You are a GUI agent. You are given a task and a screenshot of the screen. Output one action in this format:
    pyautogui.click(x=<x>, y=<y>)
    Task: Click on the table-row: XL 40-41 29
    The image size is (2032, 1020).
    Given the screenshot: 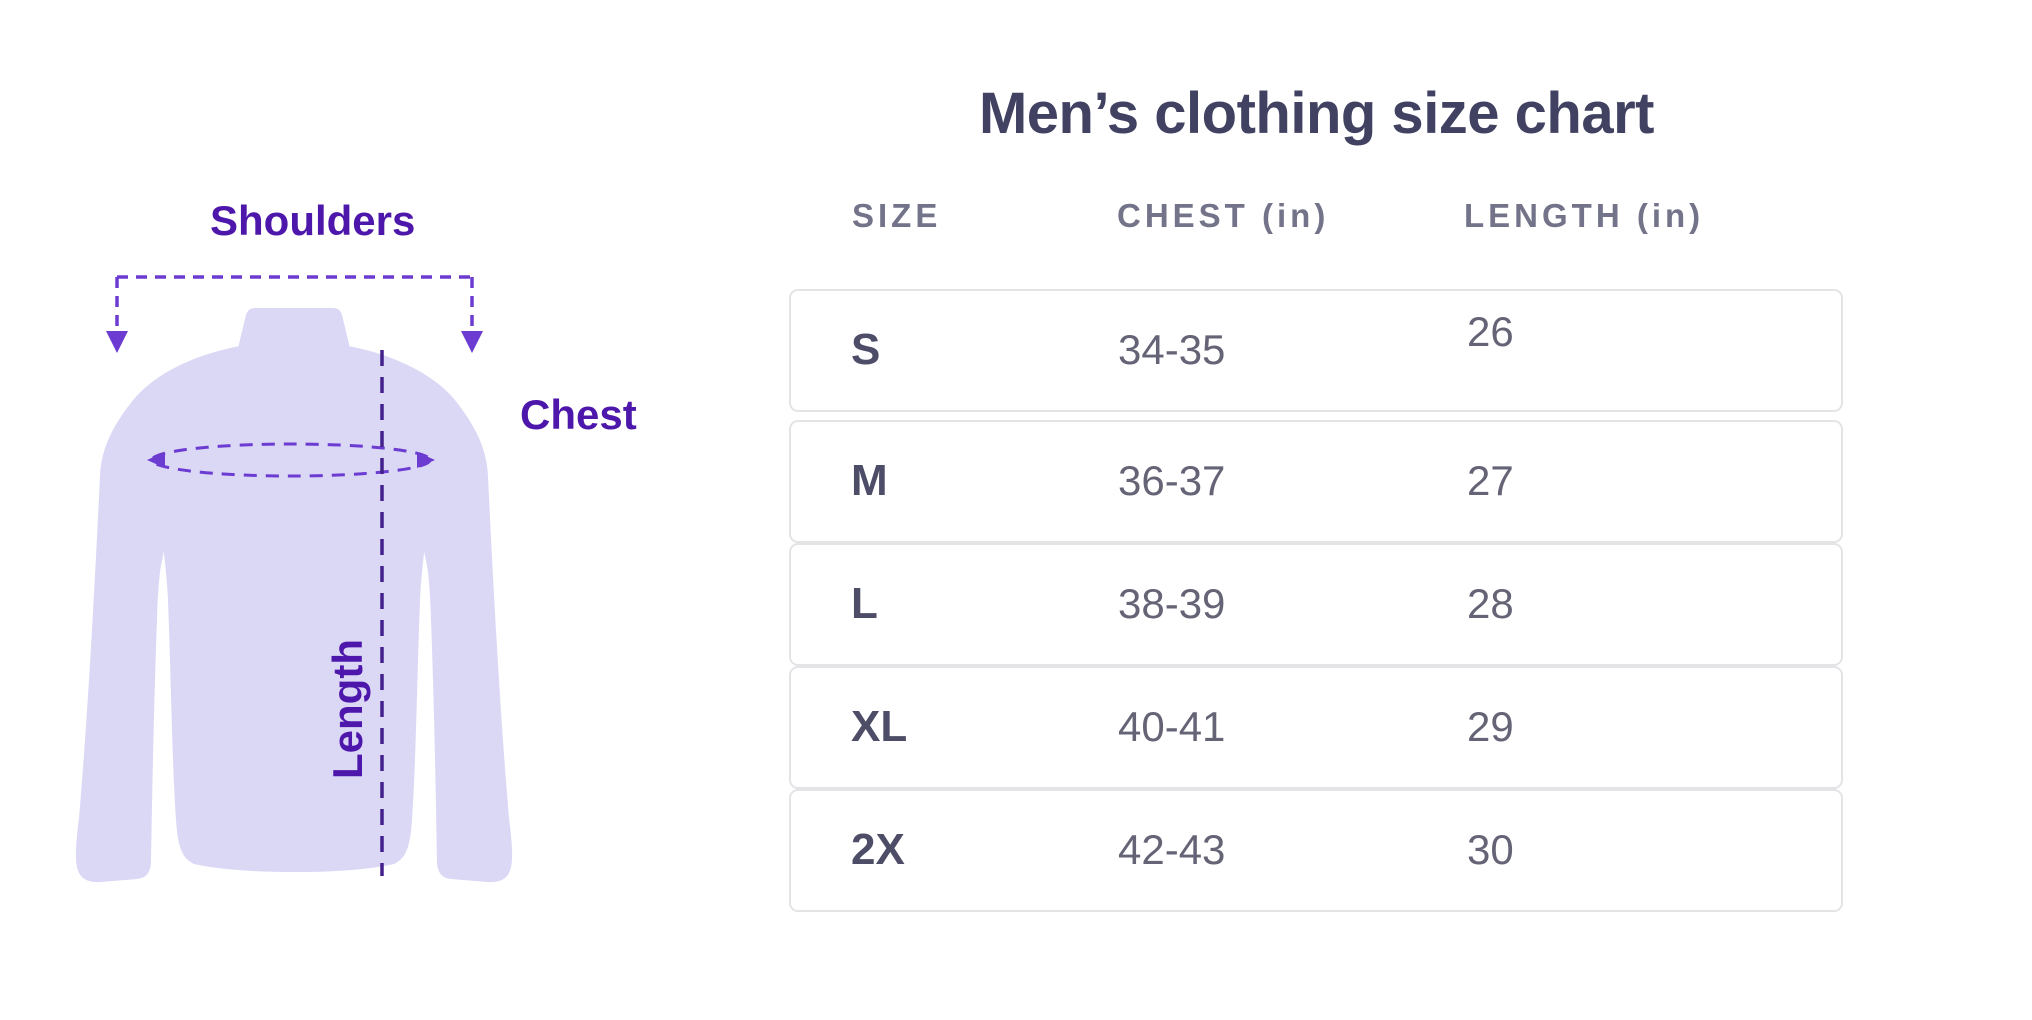 What is the action you would take?
    pyautogui.click(x=1316, y=727)
    